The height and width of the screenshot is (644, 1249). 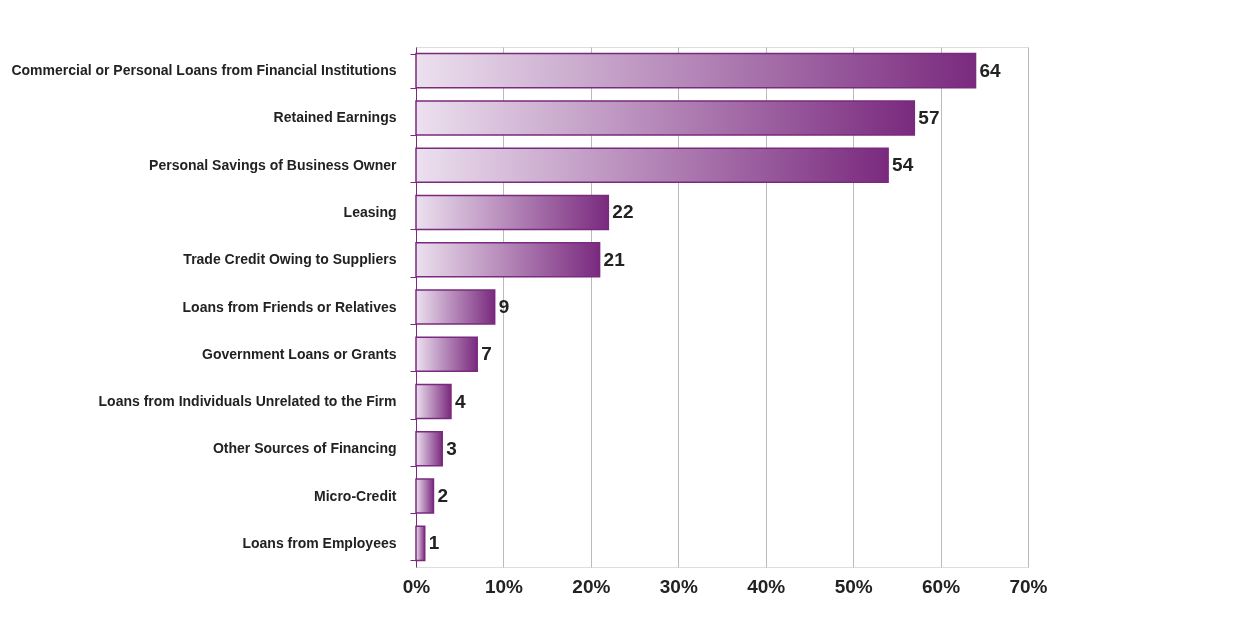 I want to click on data-label: 1, so click(x=434, y=543).